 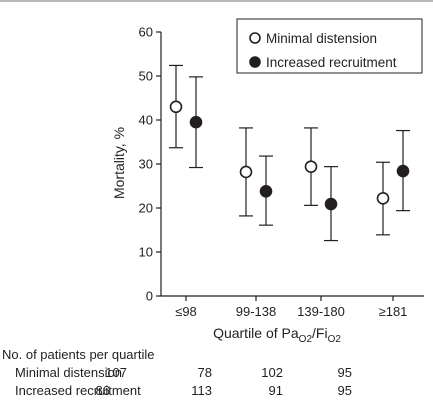 What do you see at coordinates (146, 76) in the screenshot?
I see `y-tick-label: 50` at bounding box center [146, 76].